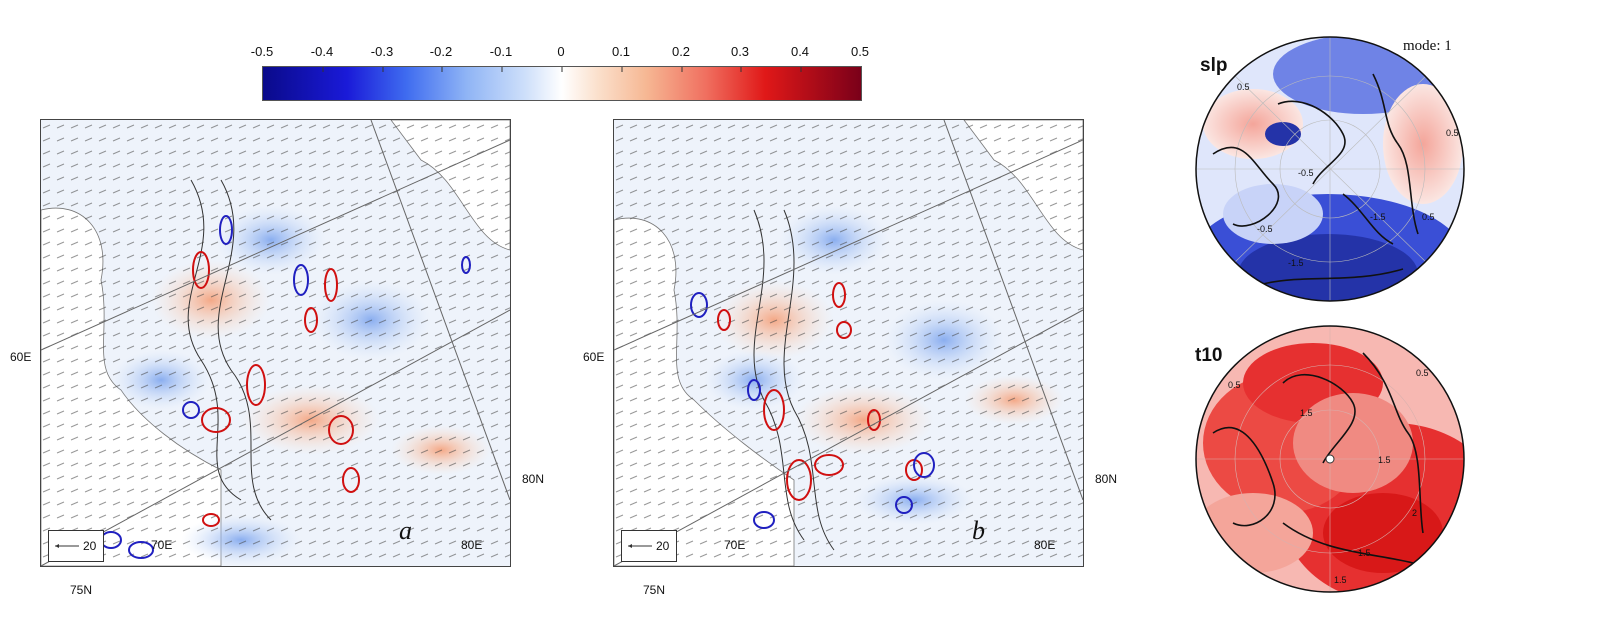 The width and height of the screenshot is (1600, 640). What do you see at coordinates (800, 51) in the screenshot?
I see `colorbar-tick: 0.4` at bounding box center [800, 51].